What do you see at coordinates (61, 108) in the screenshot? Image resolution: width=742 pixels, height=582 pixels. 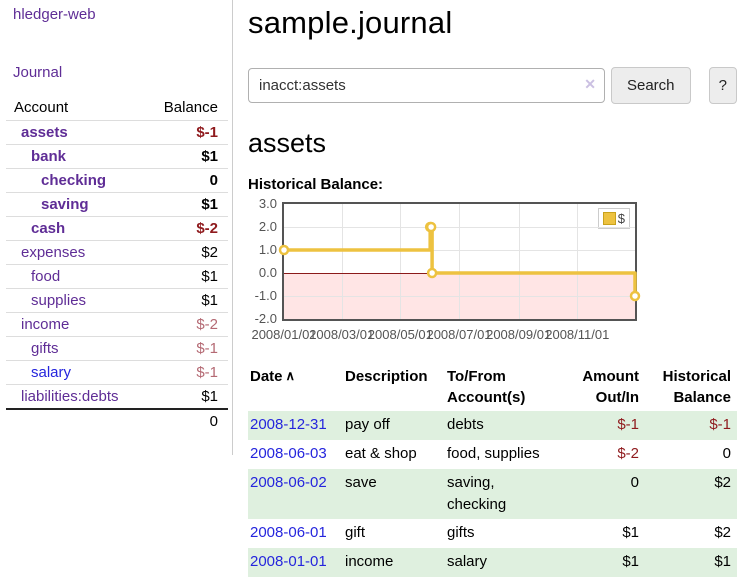 I see `accounts-col-account: Account` at bounding box center [61, 108].